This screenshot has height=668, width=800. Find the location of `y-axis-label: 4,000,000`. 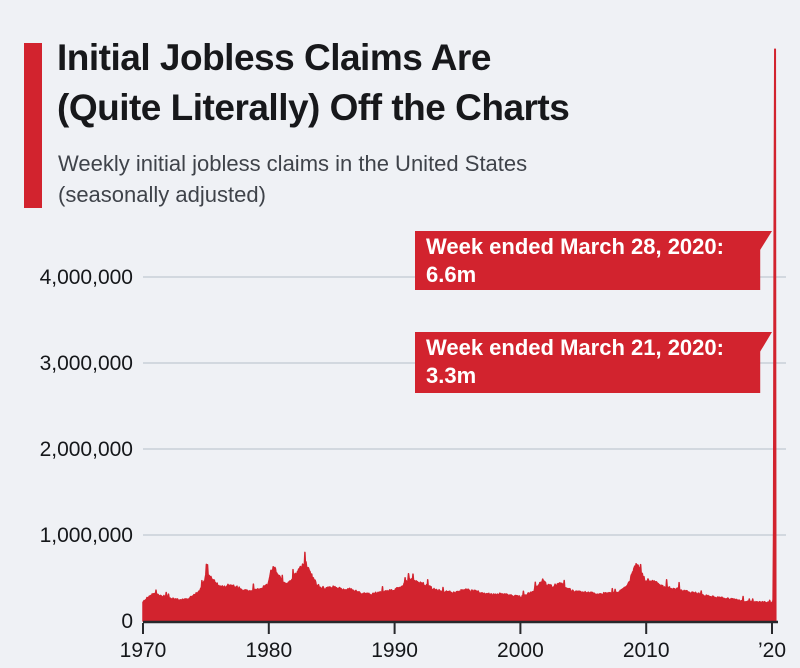

y-axis-label: 4,000,000 is located at coordinates (86, 277).